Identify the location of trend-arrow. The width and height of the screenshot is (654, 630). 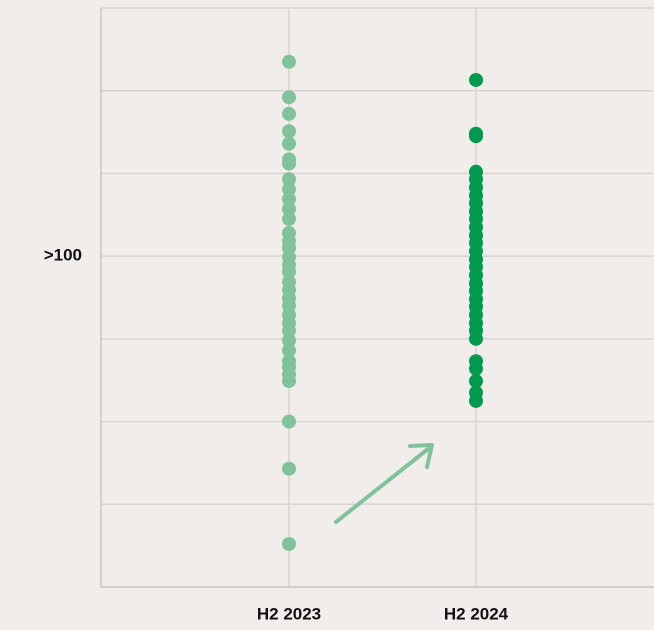
(384, 483).